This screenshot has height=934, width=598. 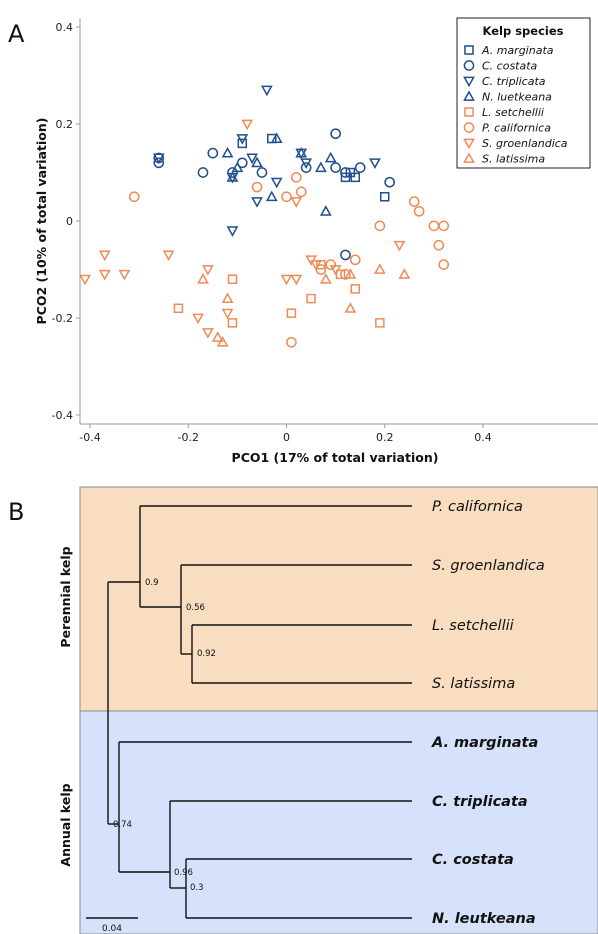 What do you see at coordinates (122, 825) in the screenshot?
I see `node-support-label: 0.74` at bounding box center [122, 825].